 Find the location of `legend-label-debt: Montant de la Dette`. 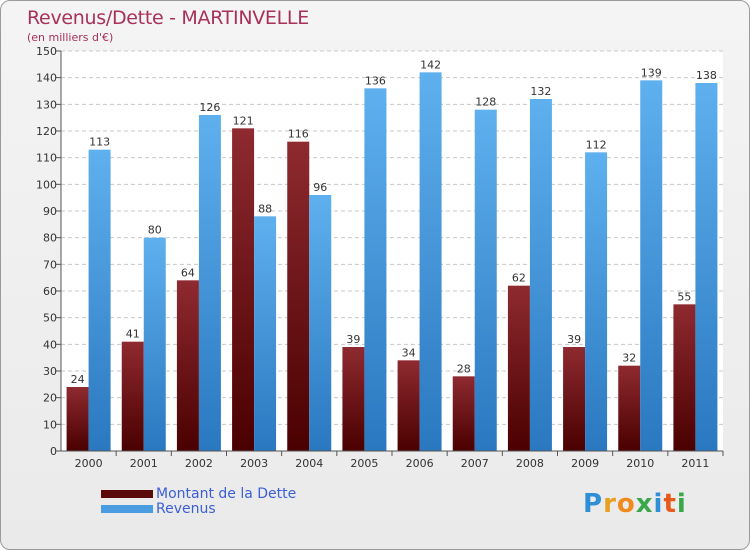

legend-label-debt: Montant de la Dette is located at coordinates (226, 494).